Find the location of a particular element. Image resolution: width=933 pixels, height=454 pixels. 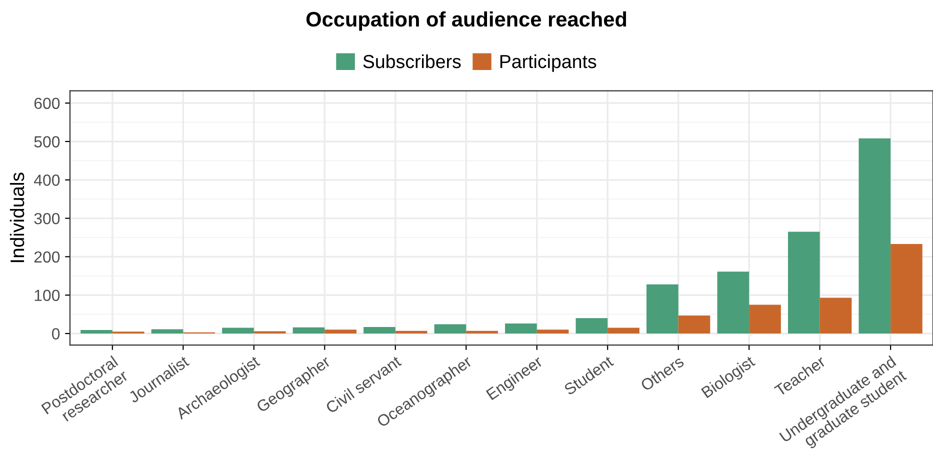

y-tick-label: 500 is located at coordinates (47, 142).